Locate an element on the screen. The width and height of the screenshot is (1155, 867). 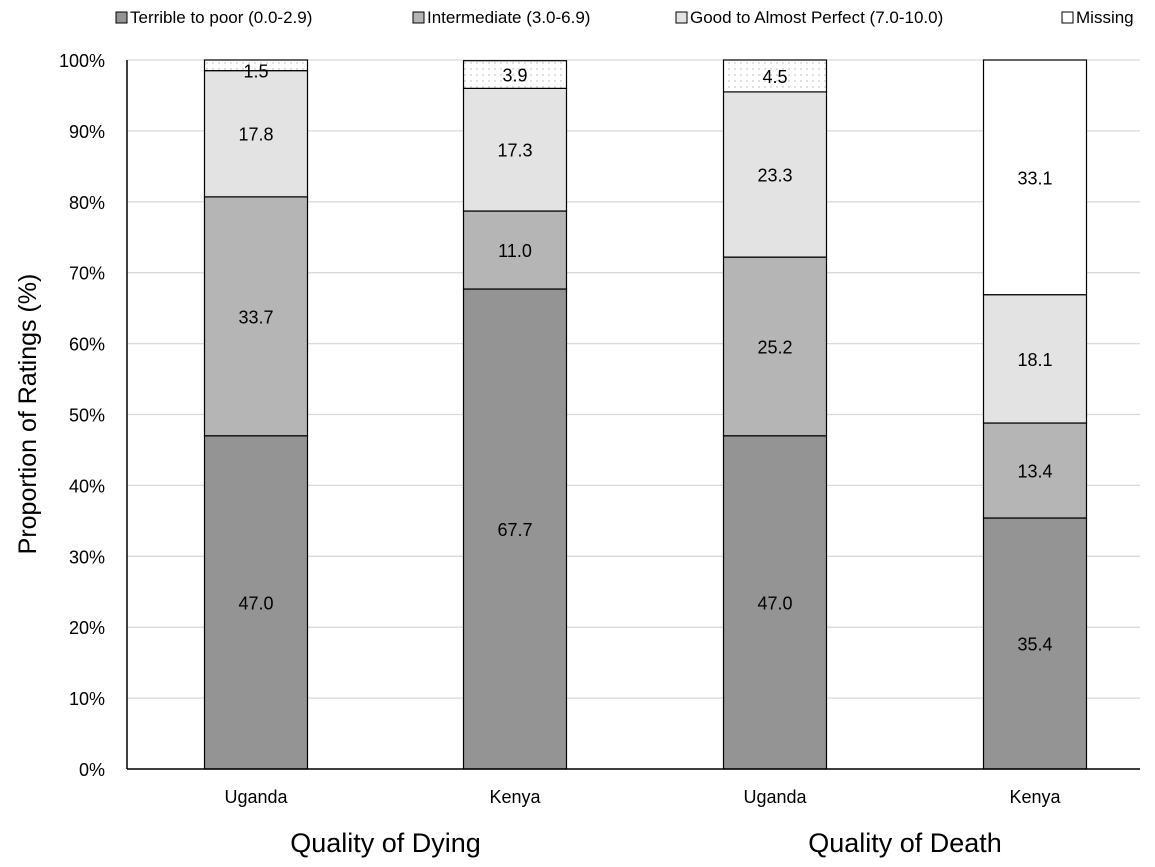
y-tick-label: 90% is located at coordinates (87, 132).